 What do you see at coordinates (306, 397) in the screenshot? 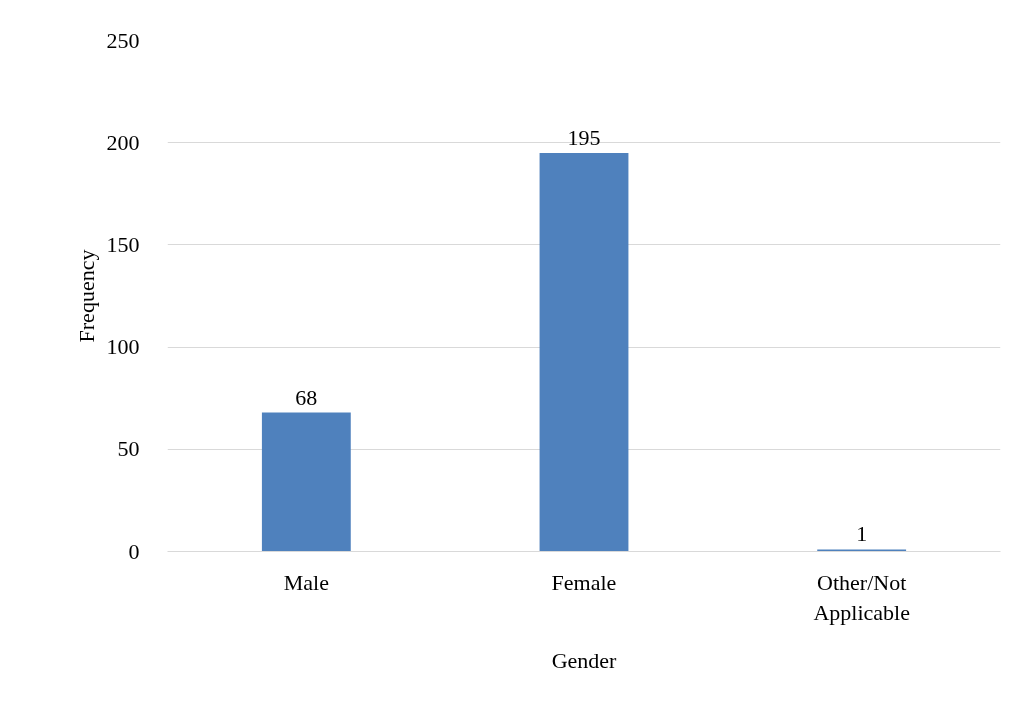
I see `data-label: 68` at bounding box center [306, 397].